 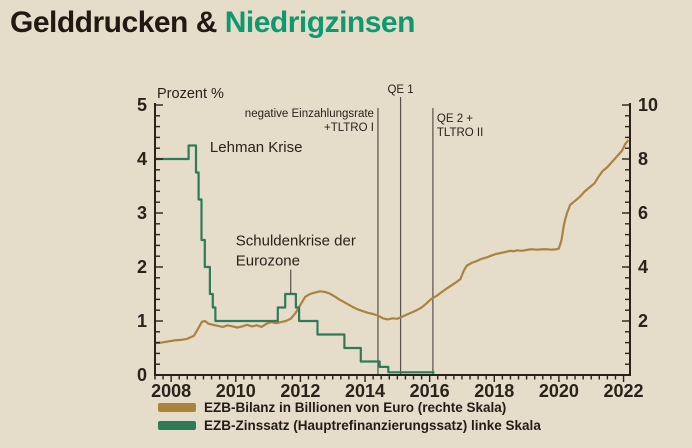 I want to click on legend-swatch-ezb-zinssatz, so click(x=177, y=425).